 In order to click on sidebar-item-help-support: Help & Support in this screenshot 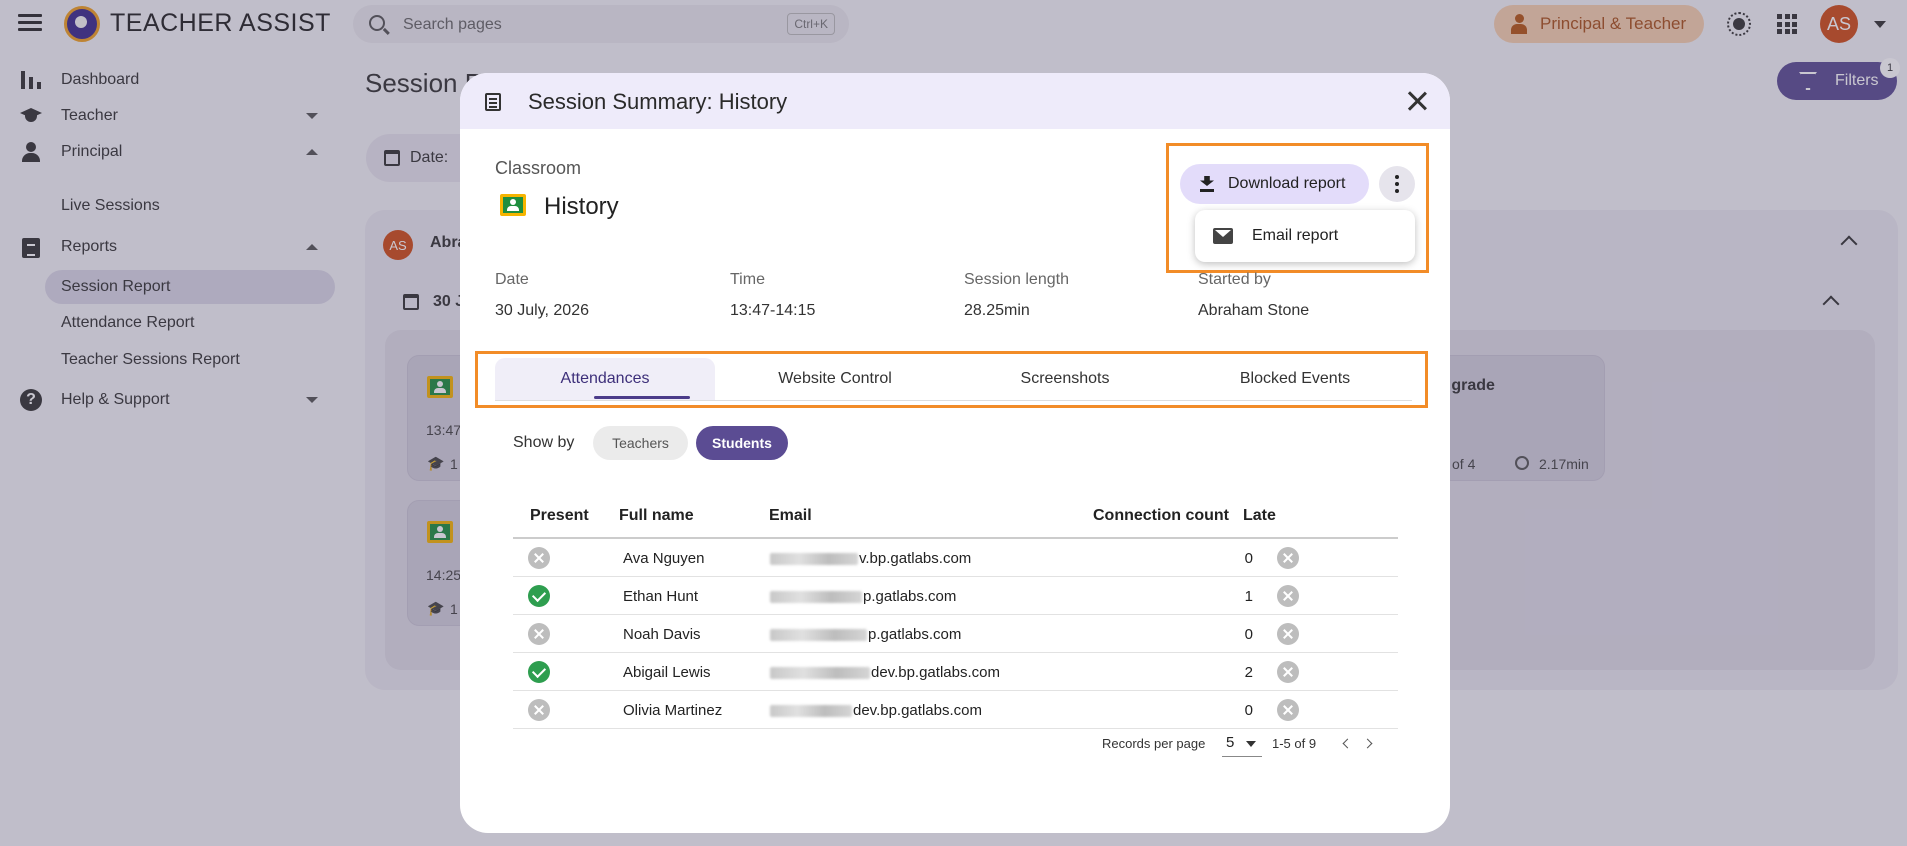, I will do `click(170, 400)`.